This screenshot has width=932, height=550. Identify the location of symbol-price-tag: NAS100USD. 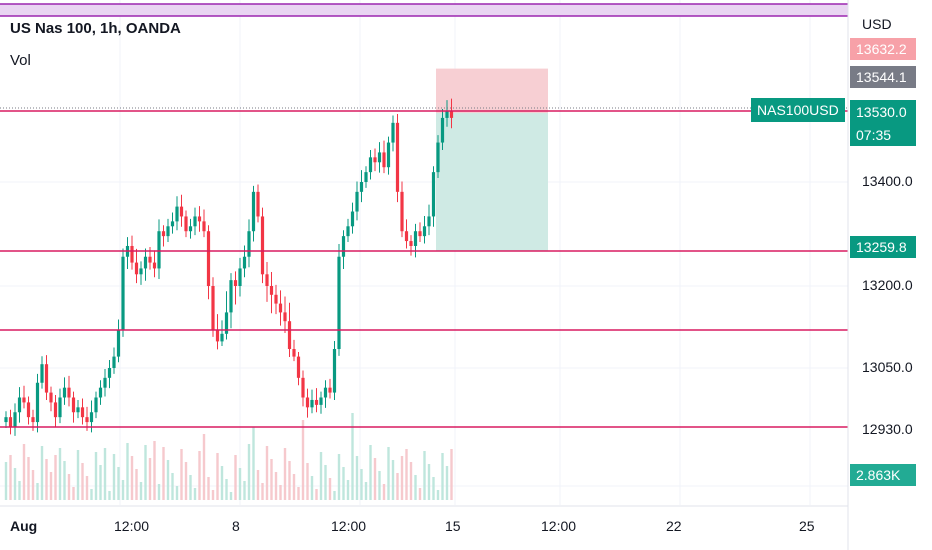
(798, 110).